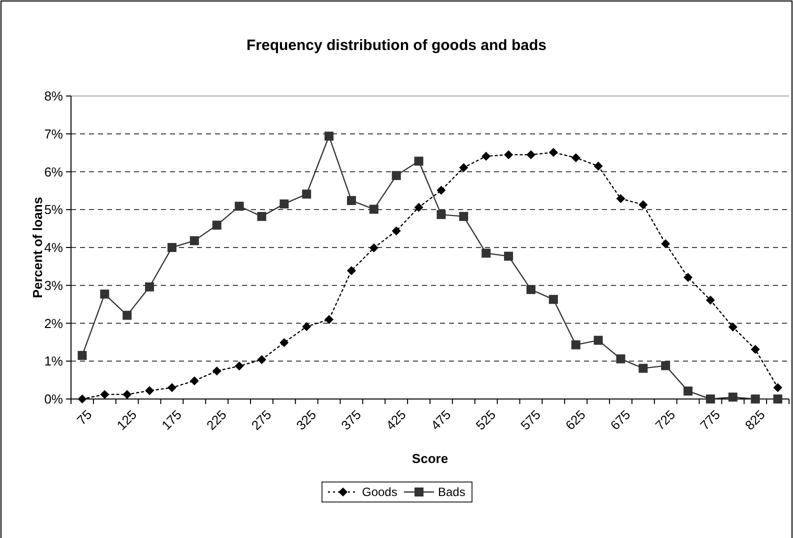  Describe the element at coordinates (216, 419) in the screenshot. I see `x-tick-label: 225` at that location.